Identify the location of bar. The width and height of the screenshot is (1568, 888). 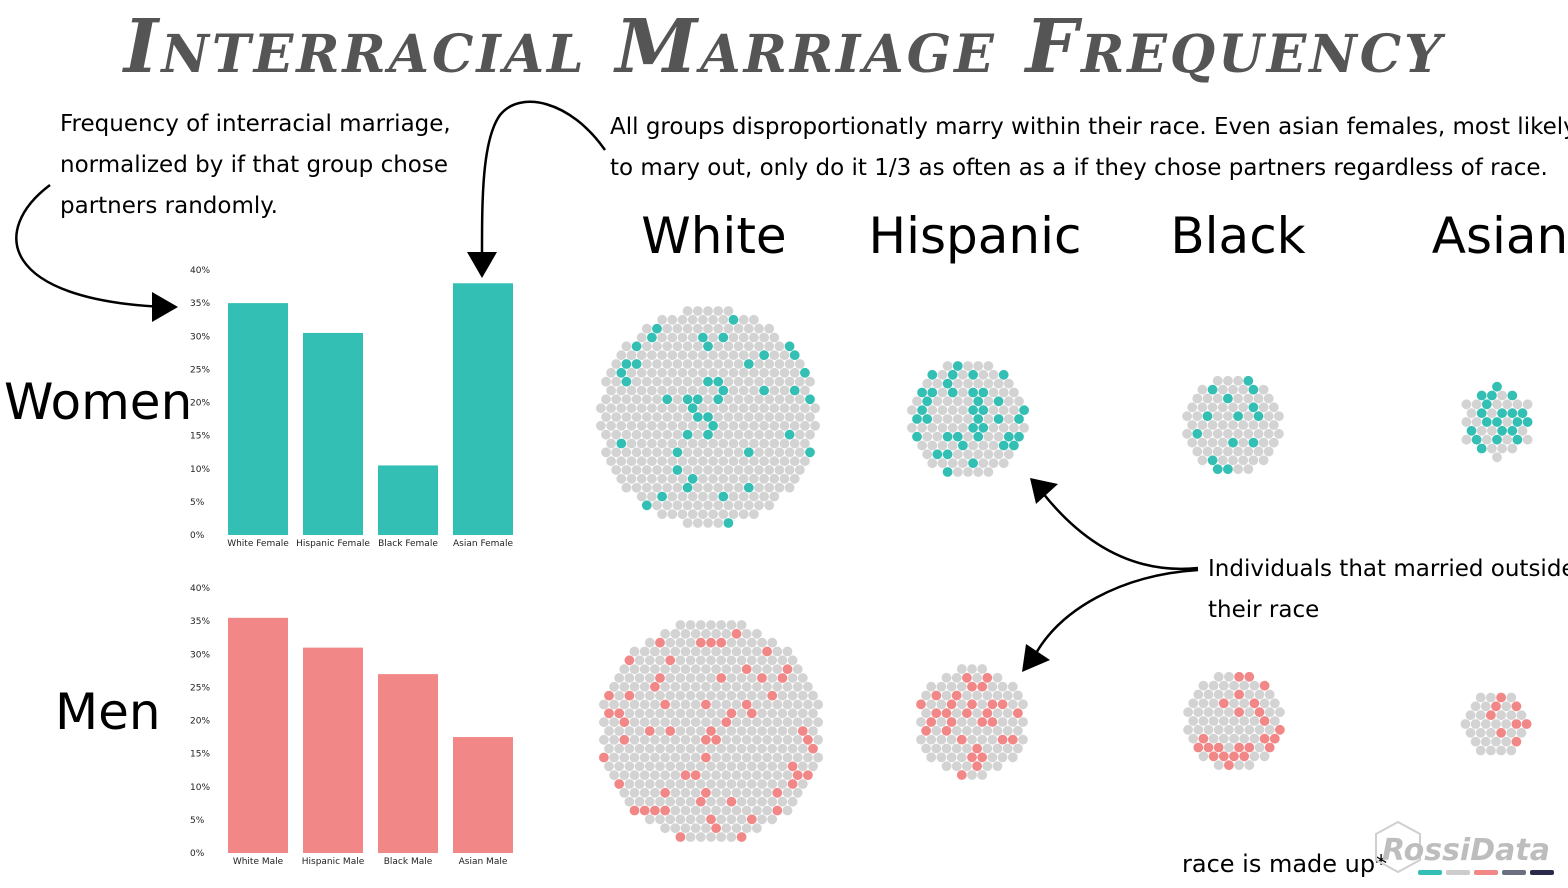
(408, 763).